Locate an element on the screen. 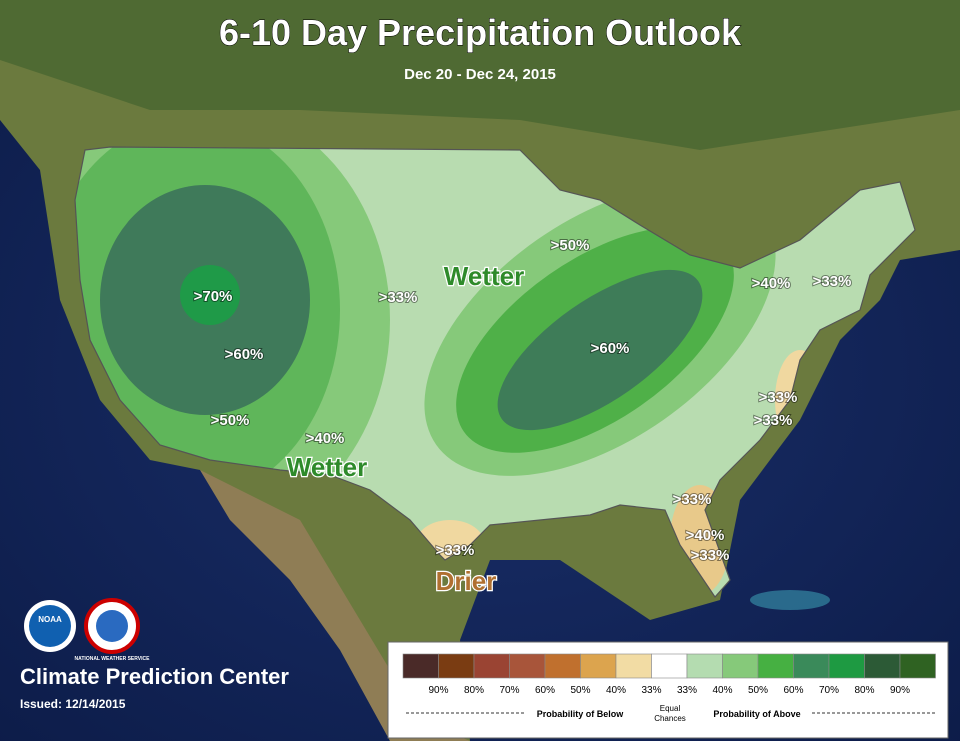 This screenshot has height=741, width=960. footer-center: Climate Prediction Center is located at coordinates (154, 676).